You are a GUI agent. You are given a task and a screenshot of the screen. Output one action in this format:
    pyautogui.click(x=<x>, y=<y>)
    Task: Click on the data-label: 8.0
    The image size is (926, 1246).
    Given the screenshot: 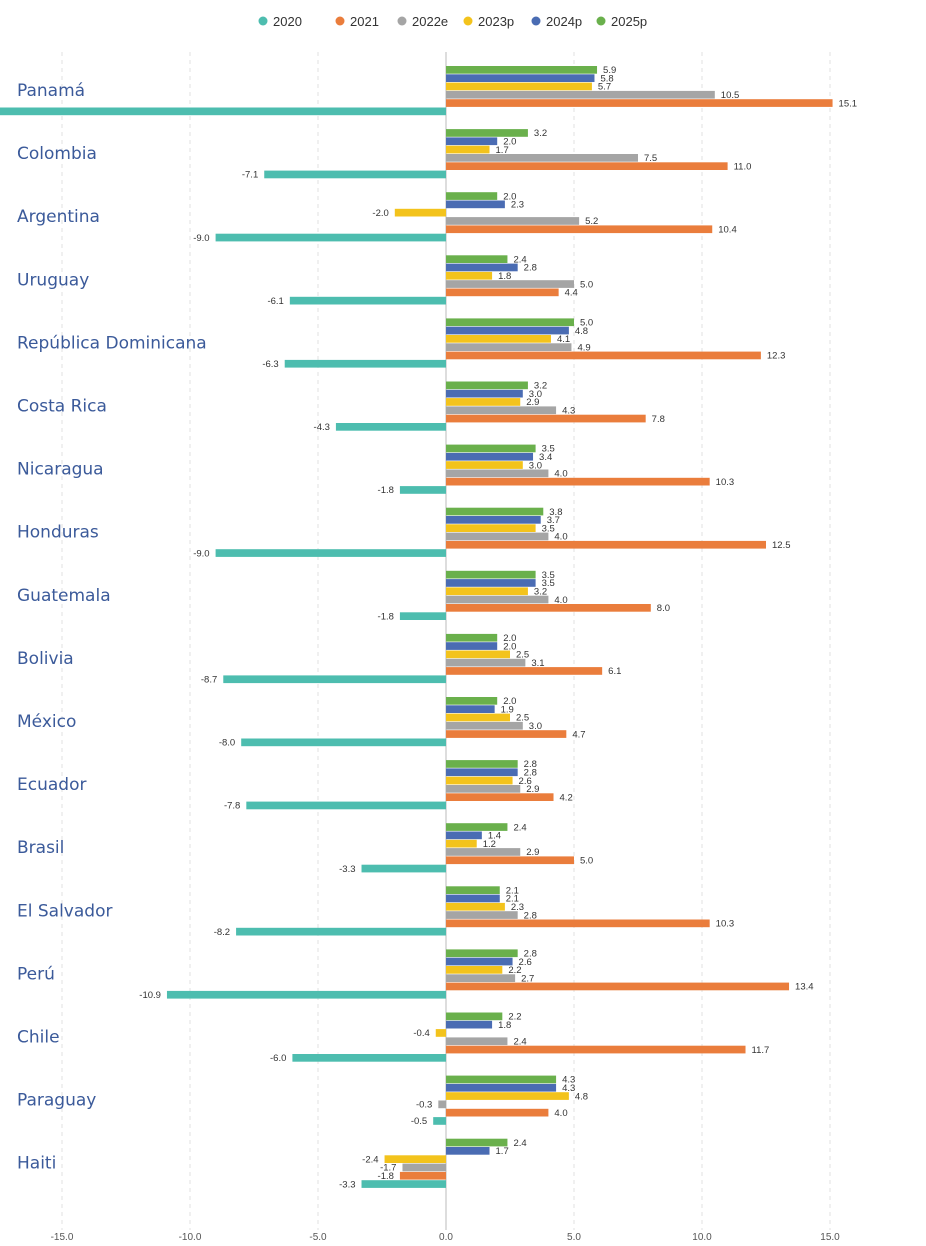 What is the action you would take?
    pyautogui.click(x=663, y=608)
    